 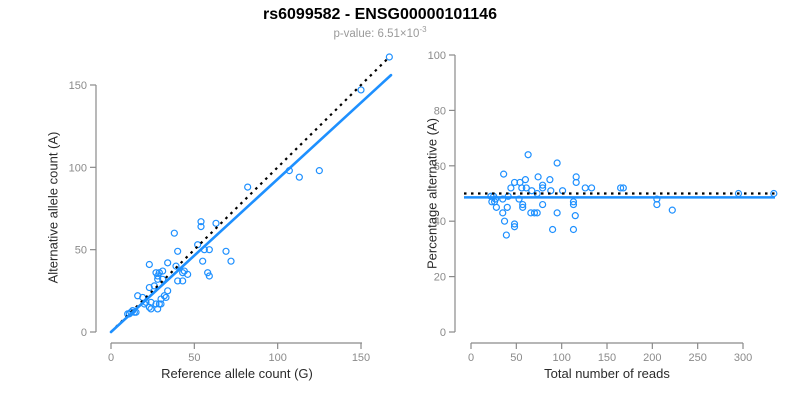 What do you see at coordinates (743, 358) in the screenshot?
I see `x-tick-label: 300` at bounding box center [743, 358].